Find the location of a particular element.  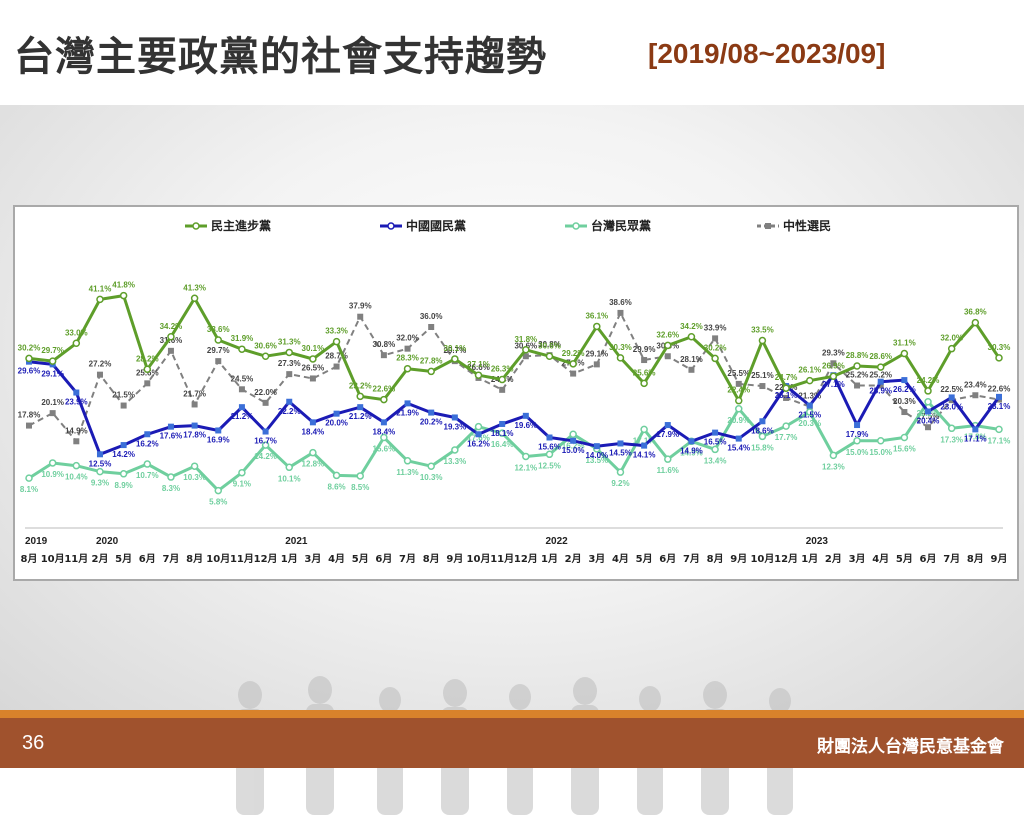

data-label-tpp: 17.6% is located at coordinates (478, 438).